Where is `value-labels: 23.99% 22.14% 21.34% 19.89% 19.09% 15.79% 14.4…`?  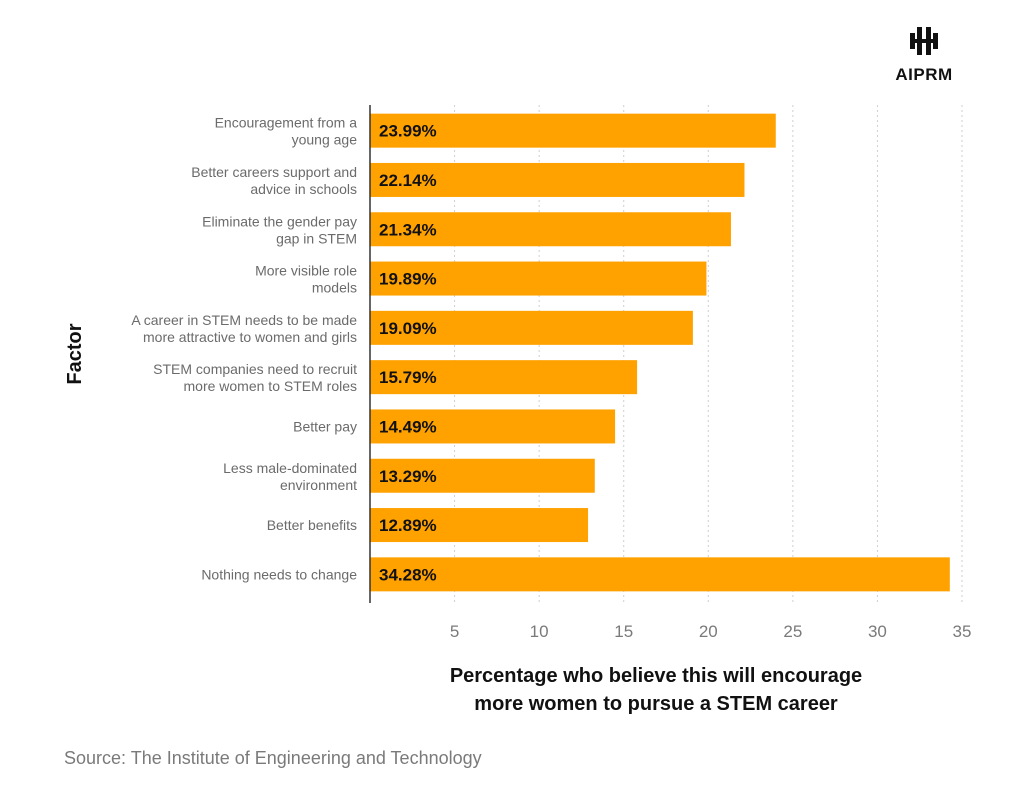
value-labels: 23.99% 22.14% 21.34% 19.89% 19.09% 15.79% 14.4… is located at coordinates (408, 353).